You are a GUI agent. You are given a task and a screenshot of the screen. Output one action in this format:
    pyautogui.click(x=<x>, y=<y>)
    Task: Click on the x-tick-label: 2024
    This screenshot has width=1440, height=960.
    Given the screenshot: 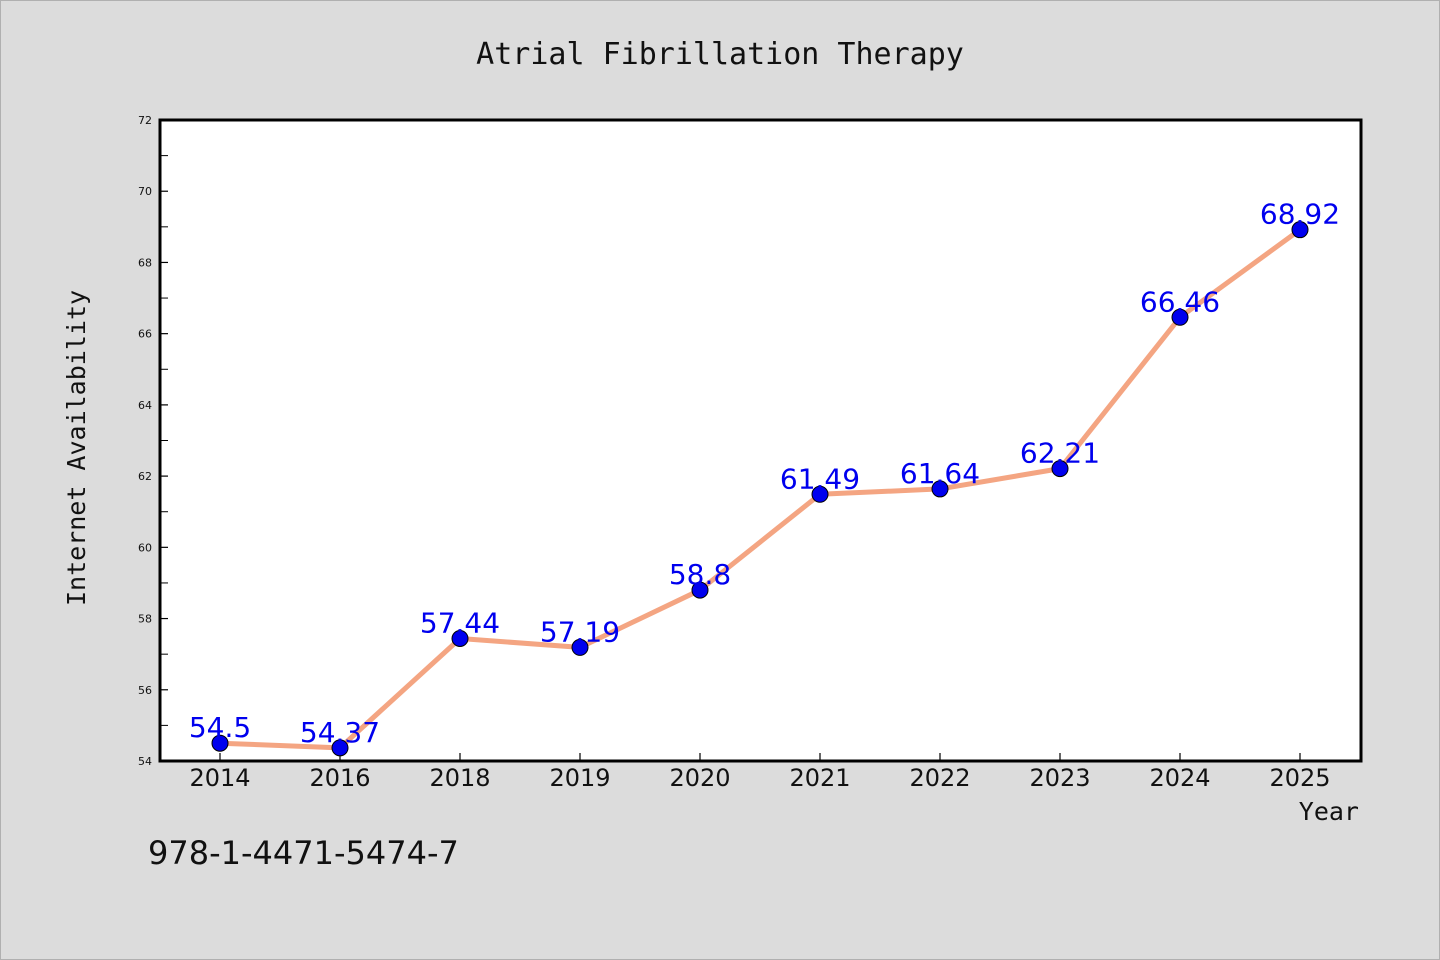 What is the action you would take?
    pyautogui.click(x=1179, y=778)
    